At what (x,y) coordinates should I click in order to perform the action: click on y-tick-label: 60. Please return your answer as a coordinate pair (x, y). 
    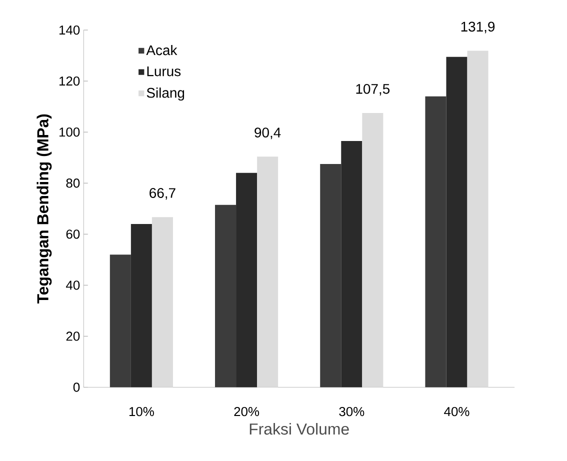
    Looking at the image, I should click on (73, 234).